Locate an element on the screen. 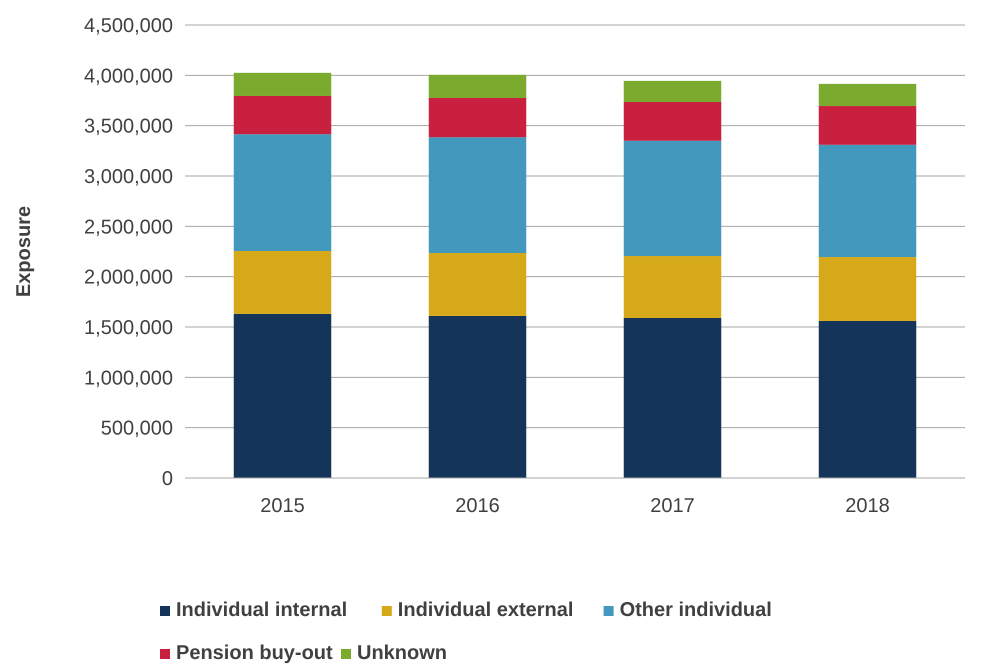 This screenshot has width=995, height=666. y-tick-label: 1,500,000 is located at coordinates (128, 328).